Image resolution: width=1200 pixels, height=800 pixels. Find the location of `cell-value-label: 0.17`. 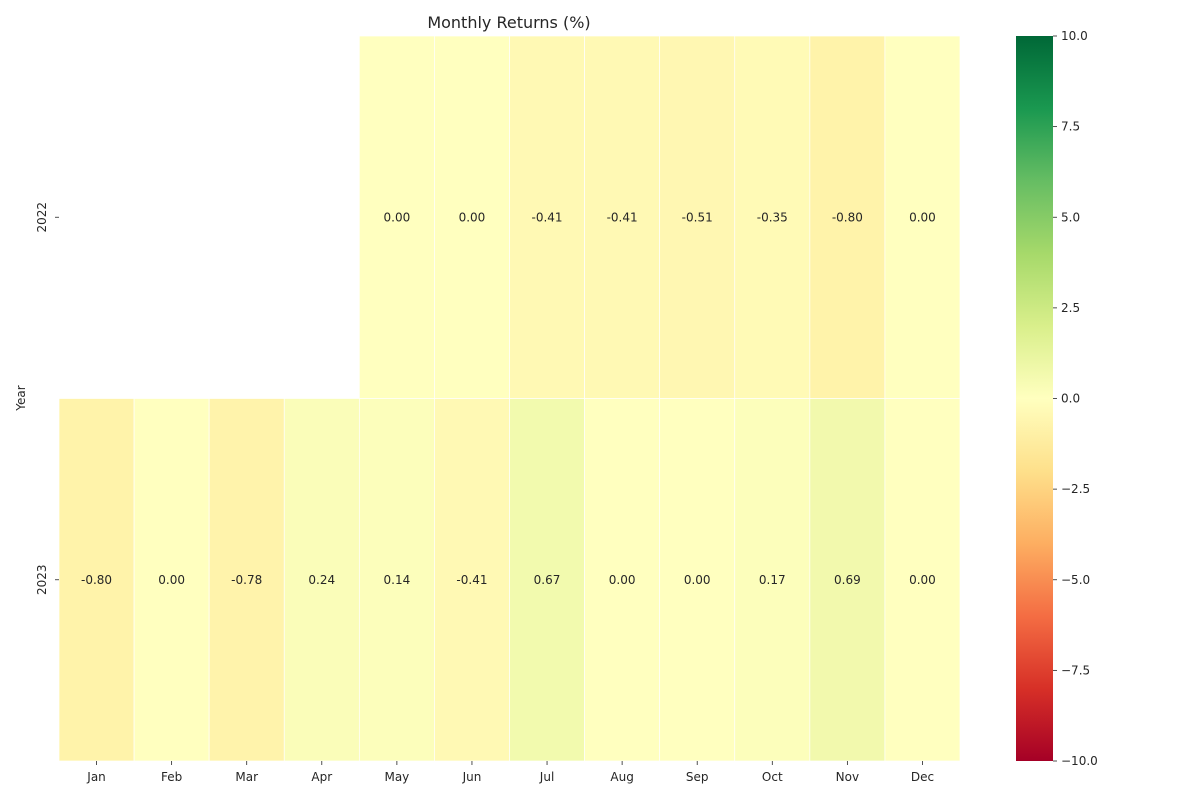

cell-value-label: 0.17 is located at coordinates (772, 580).